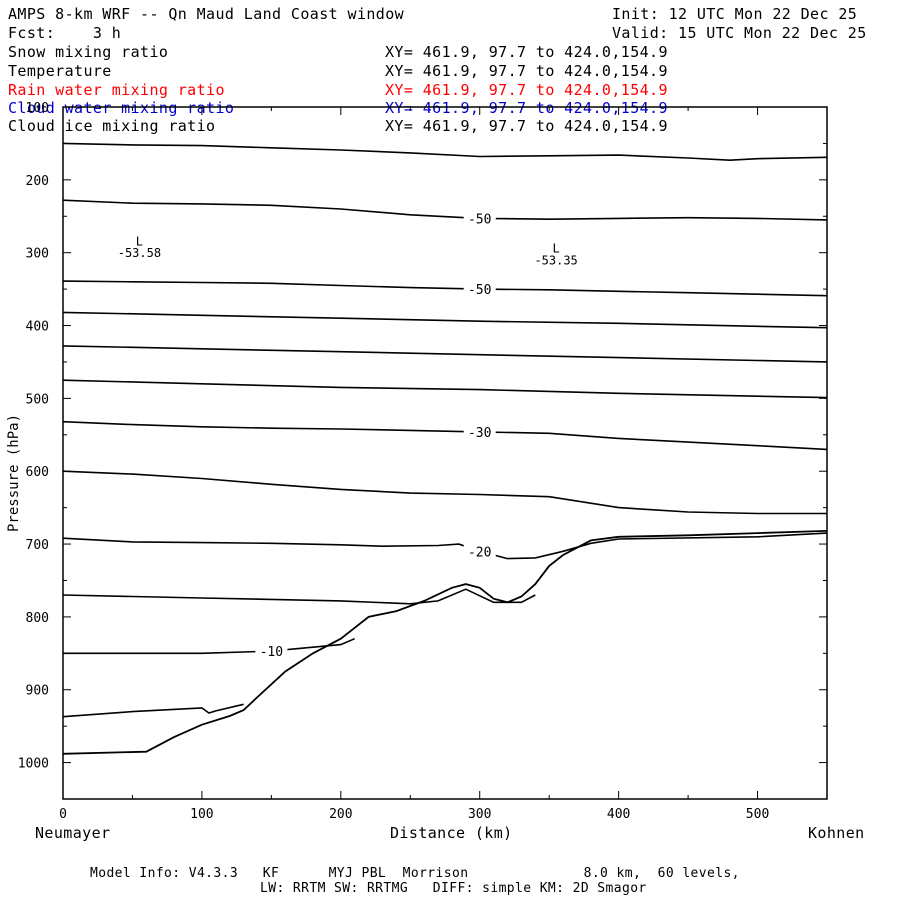 The image size is (900, 900). I want to click on contour-label: -10, so click(271, 652).